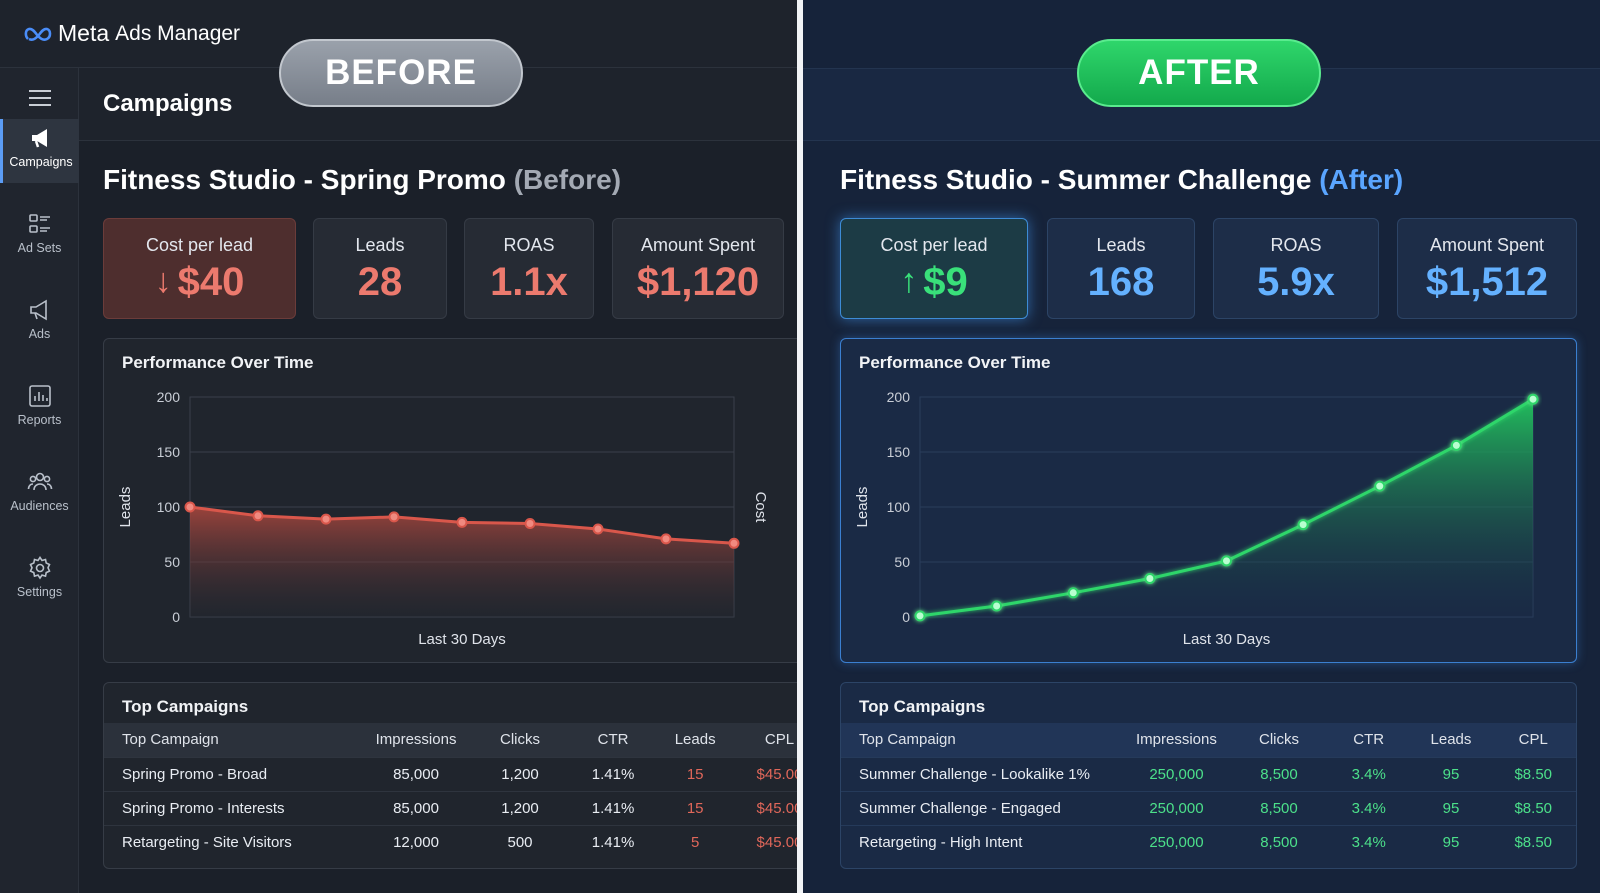  I want to click on x-axis-label: Last 30 Days, so click(1227, 639).